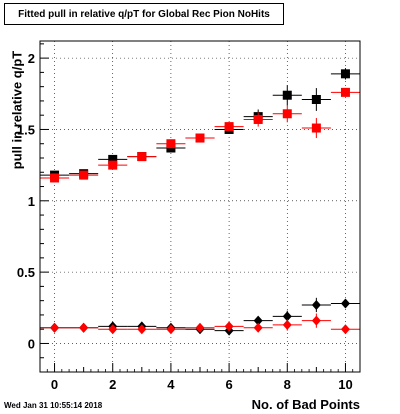 Image resolution: width=400 pixels, height=414 pixels. What do you see at coordinates (112, 384) in the screenshot?
I see `x-tick-label: 2` at bounding box center [112, 384].